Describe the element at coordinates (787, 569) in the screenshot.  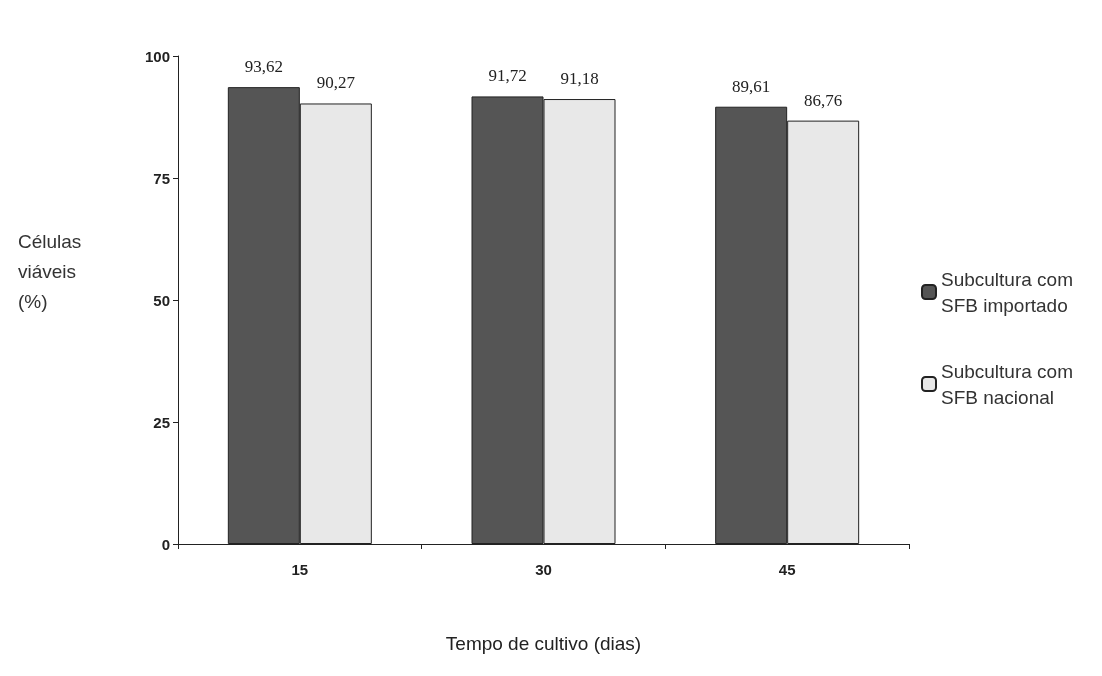
I see `x-tick-label: 45` at that location.